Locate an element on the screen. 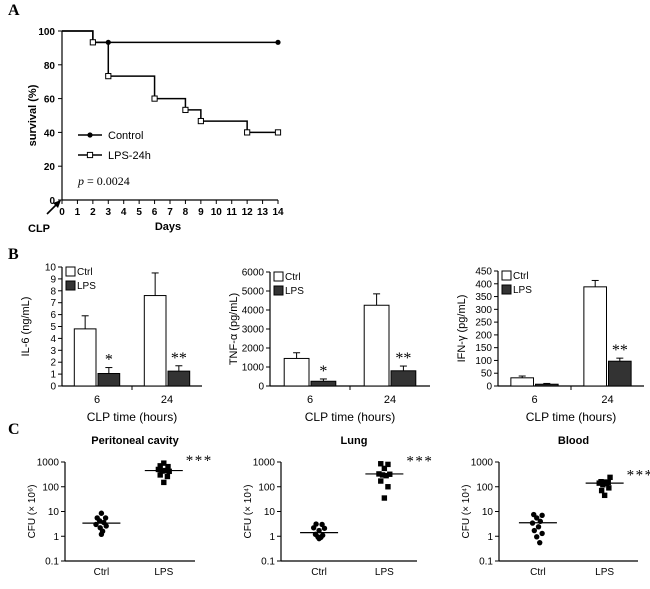 The height and width of the screenshot is (589, 650). x-axis-title: CLP time (hours) is located at coordinates (571, 417).